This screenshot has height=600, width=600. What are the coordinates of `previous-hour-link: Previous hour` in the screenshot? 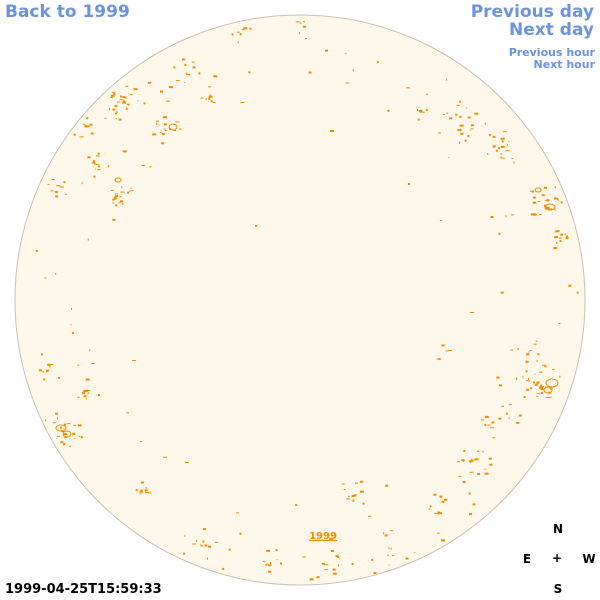 It's located at (551, 52).